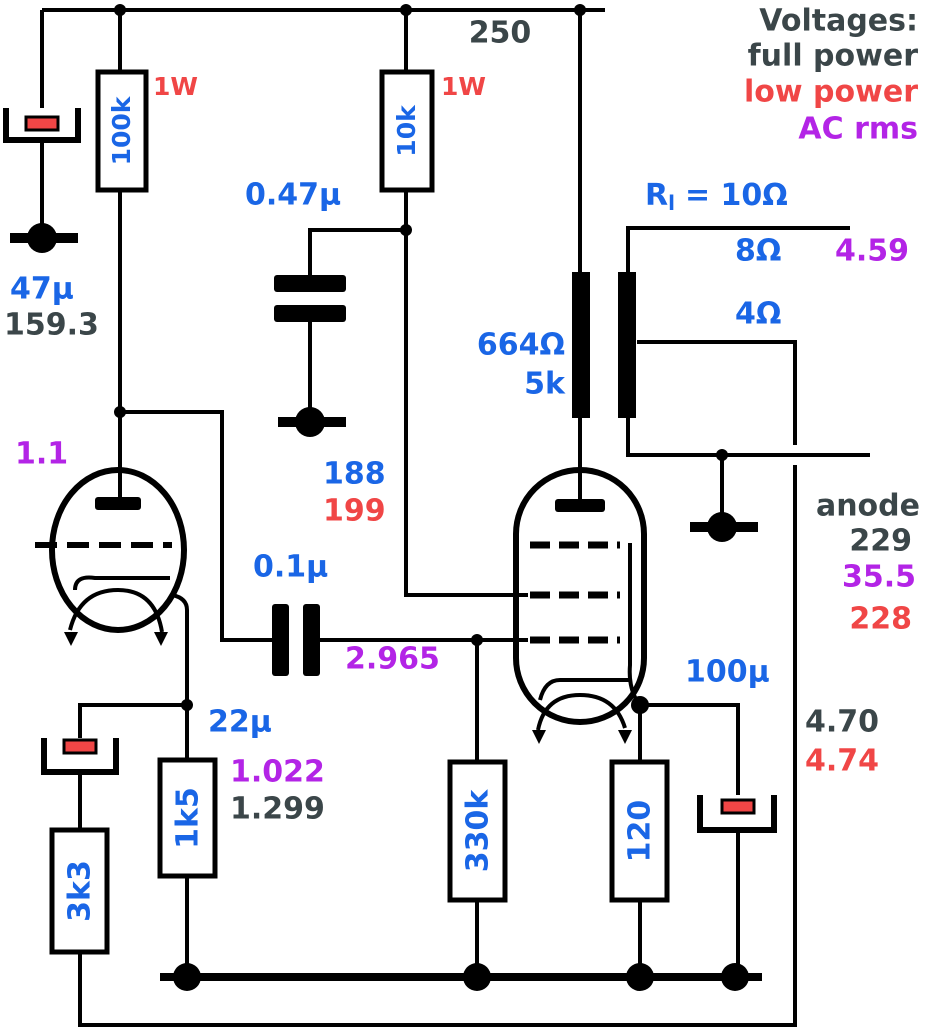  I want to click on legend-full: full power, so click(833, 56).